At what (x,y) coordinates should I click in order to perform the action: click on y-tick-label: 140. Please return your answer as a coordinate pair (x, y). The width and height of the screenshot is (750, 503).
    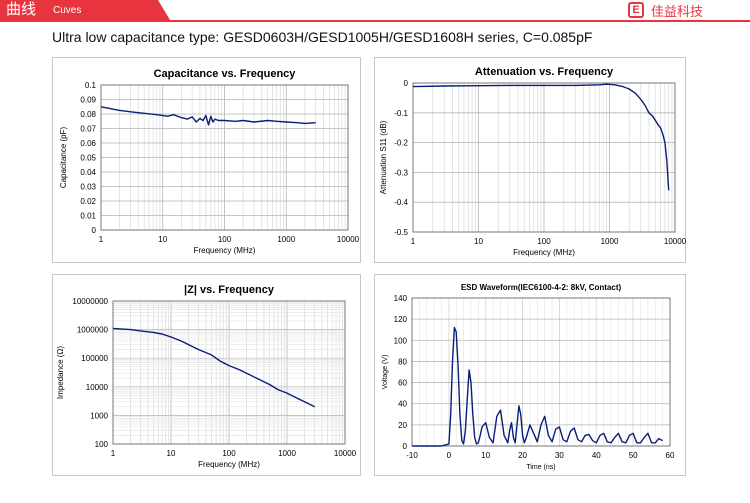
    Looking at the image, I should click on (401, 298).